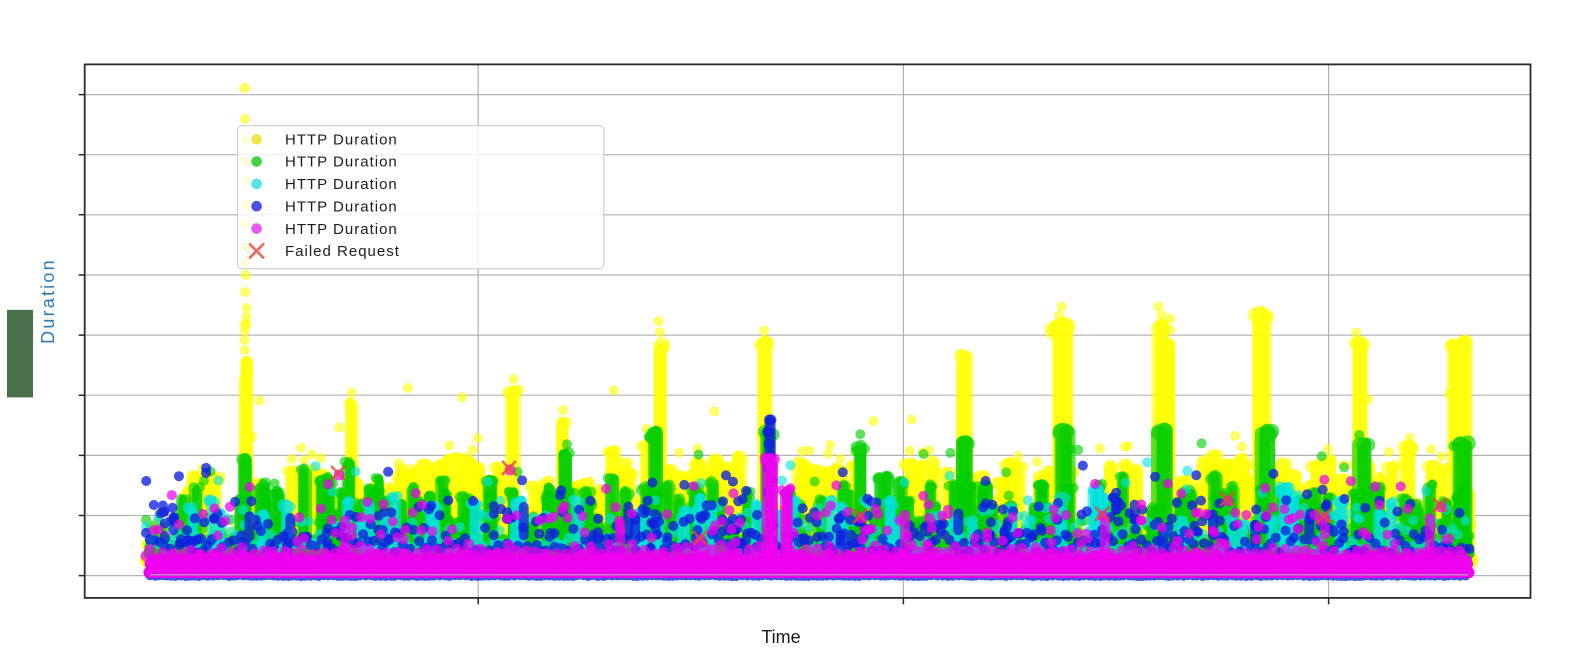  I want to click on svg-text: Time, so click(780, 637).